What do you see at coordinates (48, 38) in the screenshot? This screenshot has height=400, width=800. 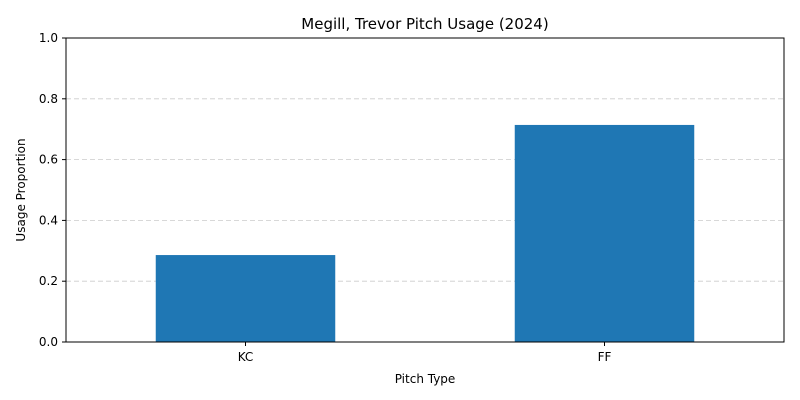 I see `y-tick-label: 1.0` at bounding box center [48, 38].